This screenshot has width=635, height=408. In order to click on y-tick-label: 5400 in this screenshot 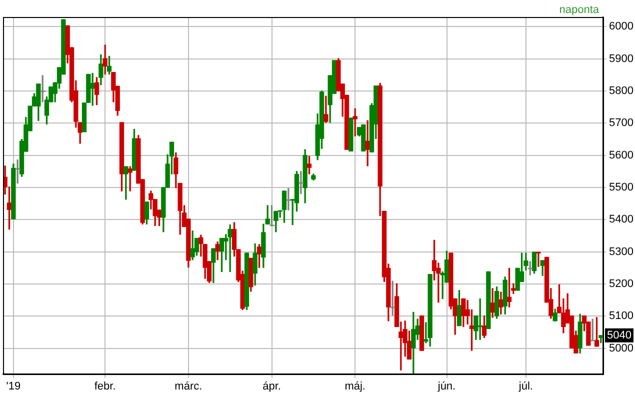, I will do `click(621, 220)`.